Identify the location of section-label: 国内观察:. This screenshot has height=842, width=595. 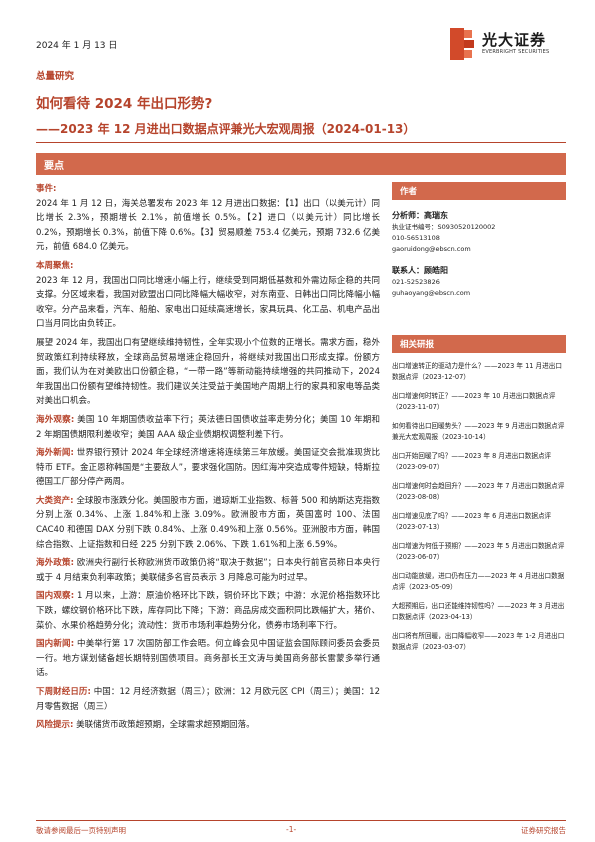
(55, 596).